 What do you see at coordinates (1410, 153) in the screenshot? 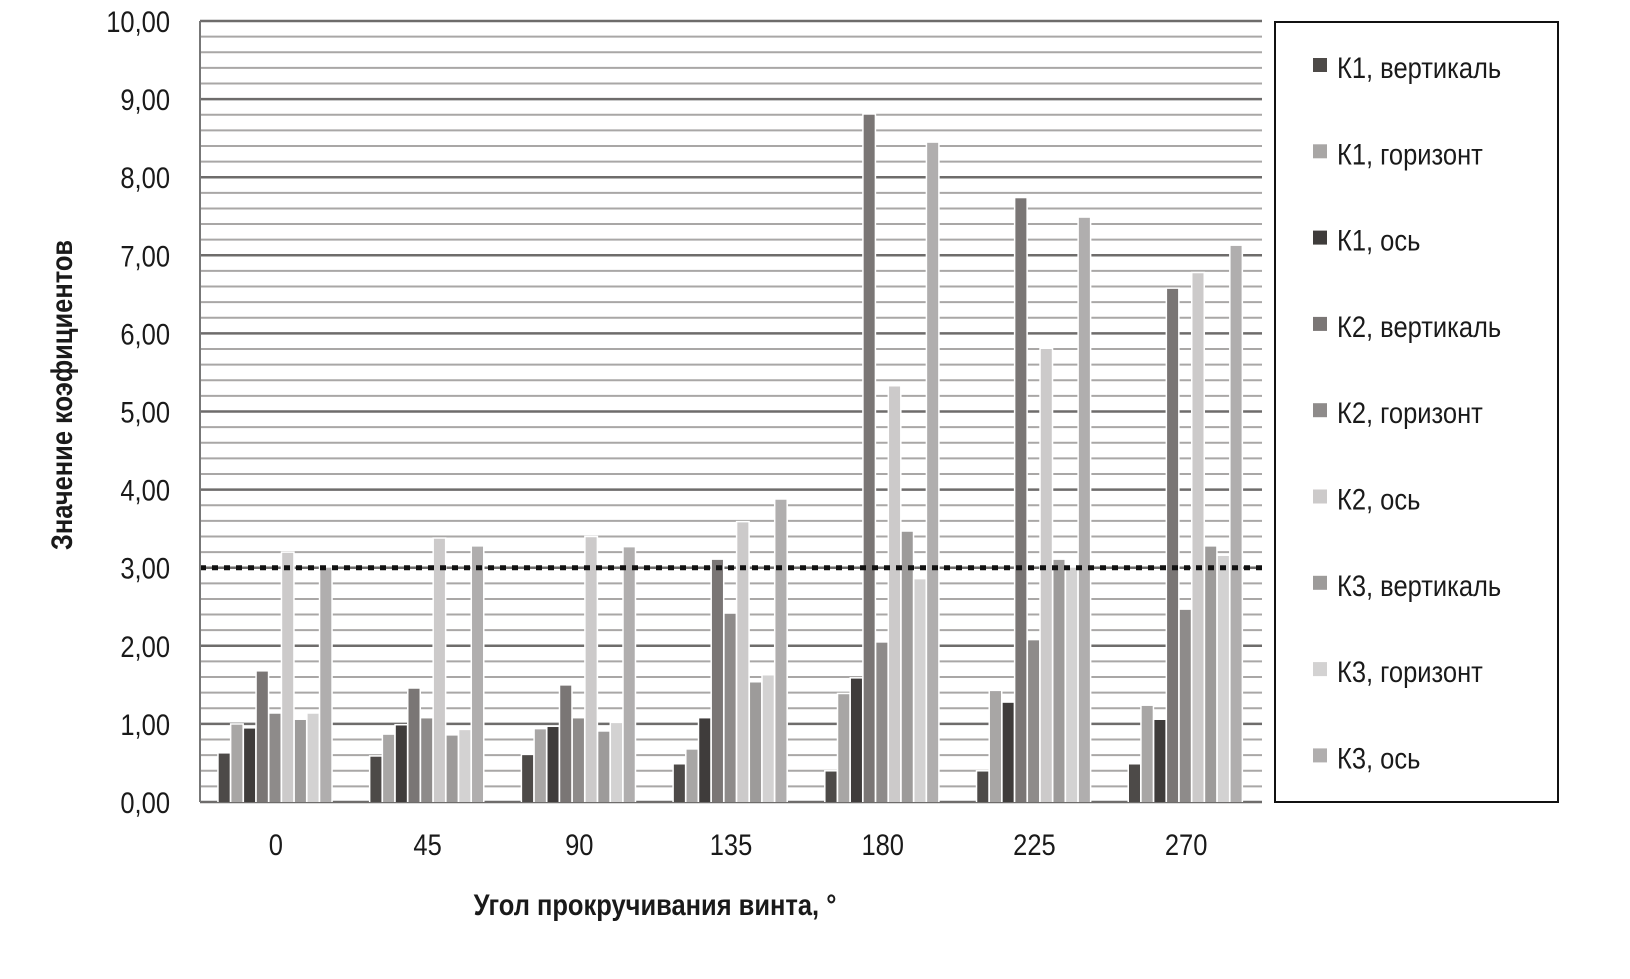
I see `legend-label: К1, горизонт` at bounding box center [1410, 153].